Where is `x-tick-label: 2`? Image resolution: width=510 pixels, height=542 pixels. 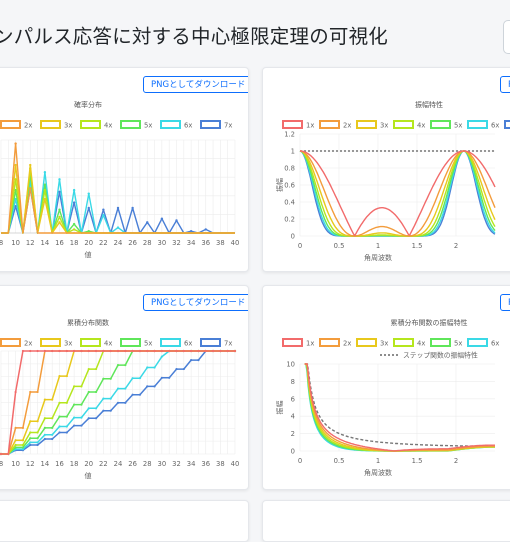 x-tick-label: 2 is located at coordinates (456, 461).